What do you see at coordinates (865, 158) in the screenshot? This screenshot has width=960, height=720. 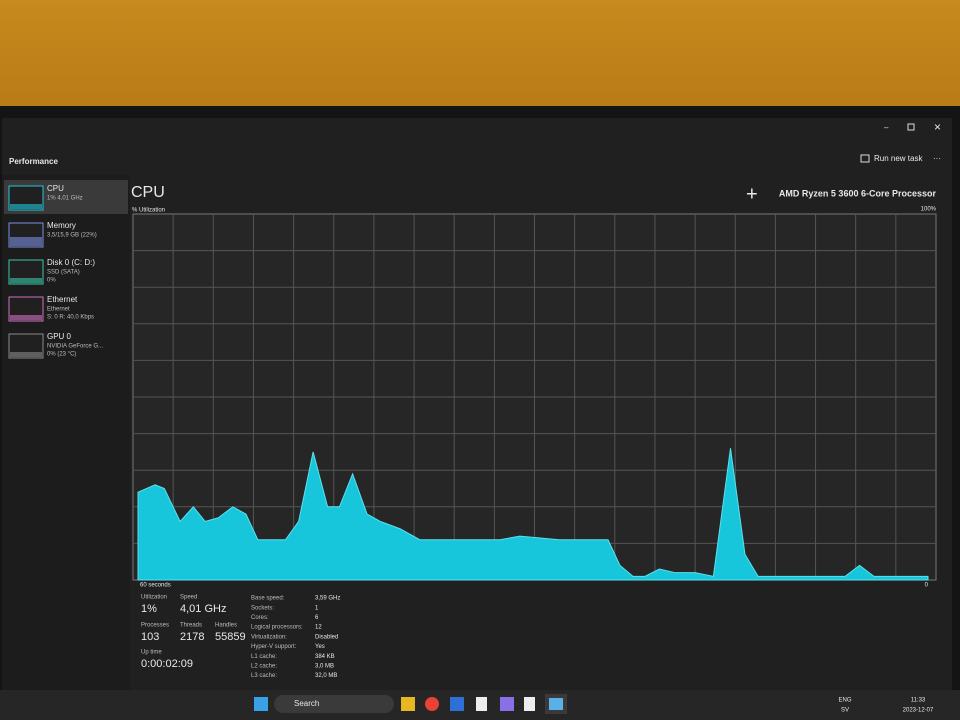 I see `run-icon` at bounding box center [865, 158].